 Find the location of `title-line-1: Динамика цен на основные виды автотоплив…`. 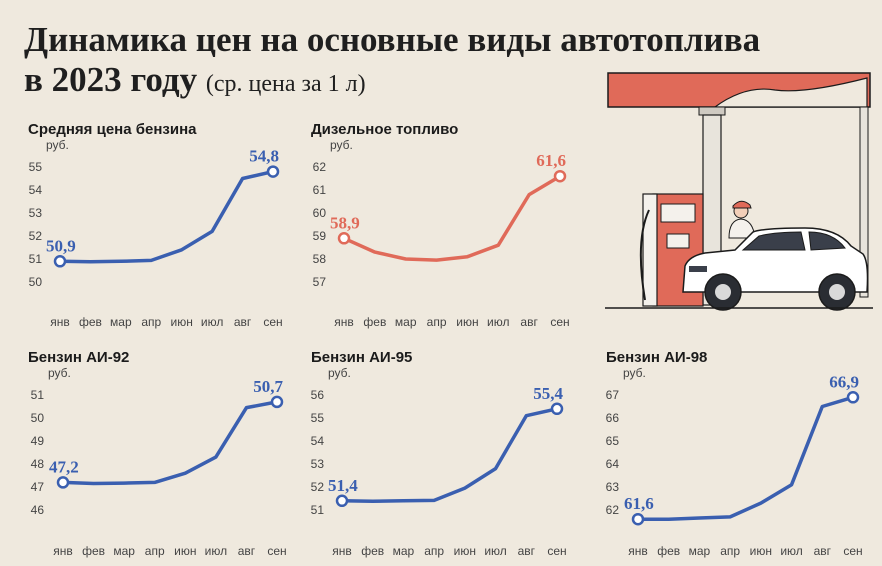

title-line-1: Динамика цен на основные виды автотоплив… is located at coordinates (392, 39).